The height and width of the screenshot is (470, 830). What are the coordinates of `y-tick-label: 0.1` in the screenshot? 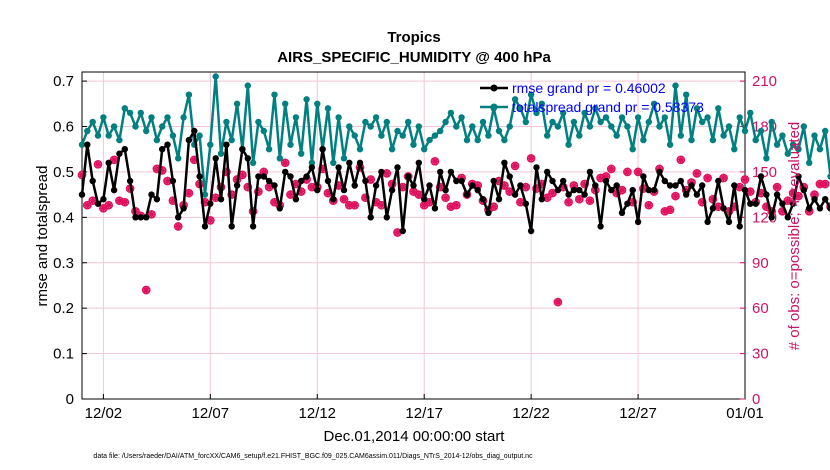 It's located at (63, 354).